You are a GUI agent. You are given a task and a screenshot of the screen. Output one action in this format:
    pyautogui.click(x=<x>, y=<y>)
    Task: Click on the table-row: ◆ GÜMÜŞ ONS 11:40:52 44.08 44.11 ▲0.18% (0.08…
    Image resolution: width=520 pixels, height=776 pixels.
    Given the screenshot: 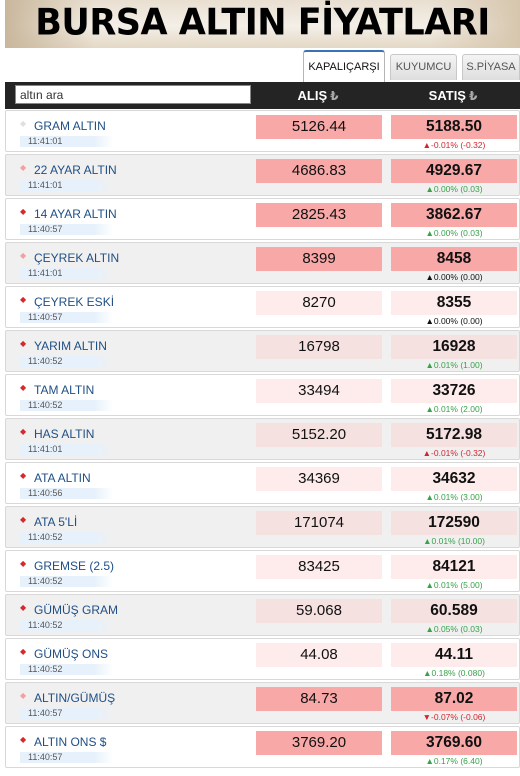 What is the action you would take?
    pyautogui.click(x=262, y=659)
    